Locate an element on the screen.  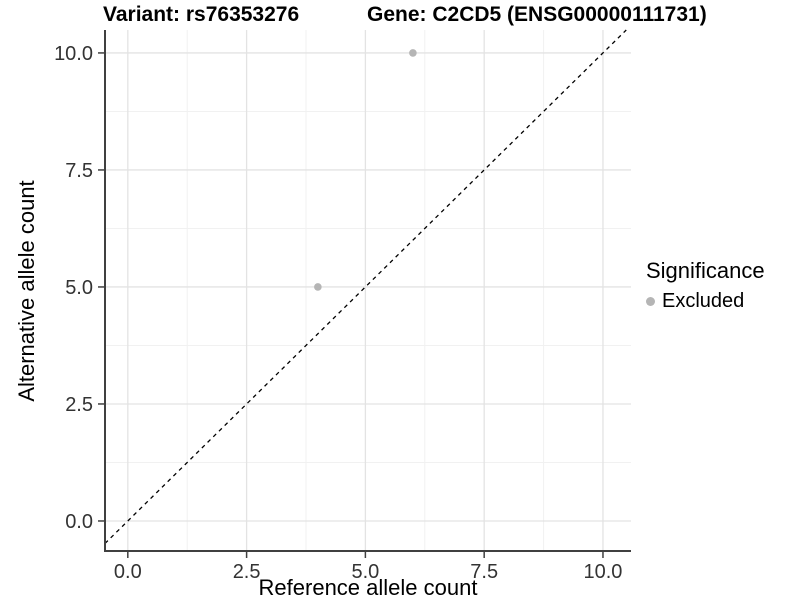
legend-title: Significance is located at coordinates (705, 270).